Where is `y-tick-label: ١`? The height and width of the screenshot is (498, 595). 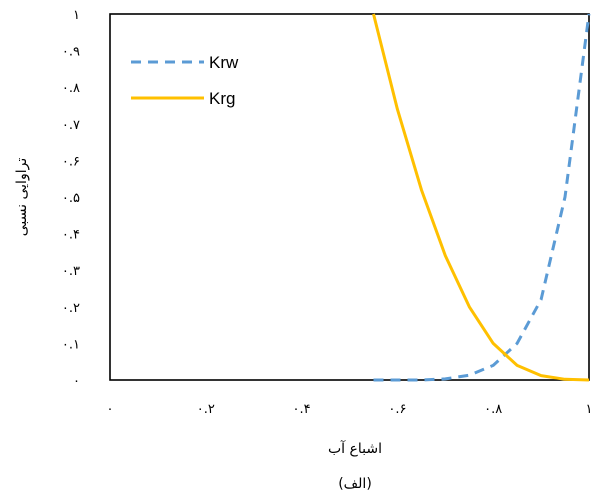
y-tick-label: ١ is located at coordinates (76, 15).